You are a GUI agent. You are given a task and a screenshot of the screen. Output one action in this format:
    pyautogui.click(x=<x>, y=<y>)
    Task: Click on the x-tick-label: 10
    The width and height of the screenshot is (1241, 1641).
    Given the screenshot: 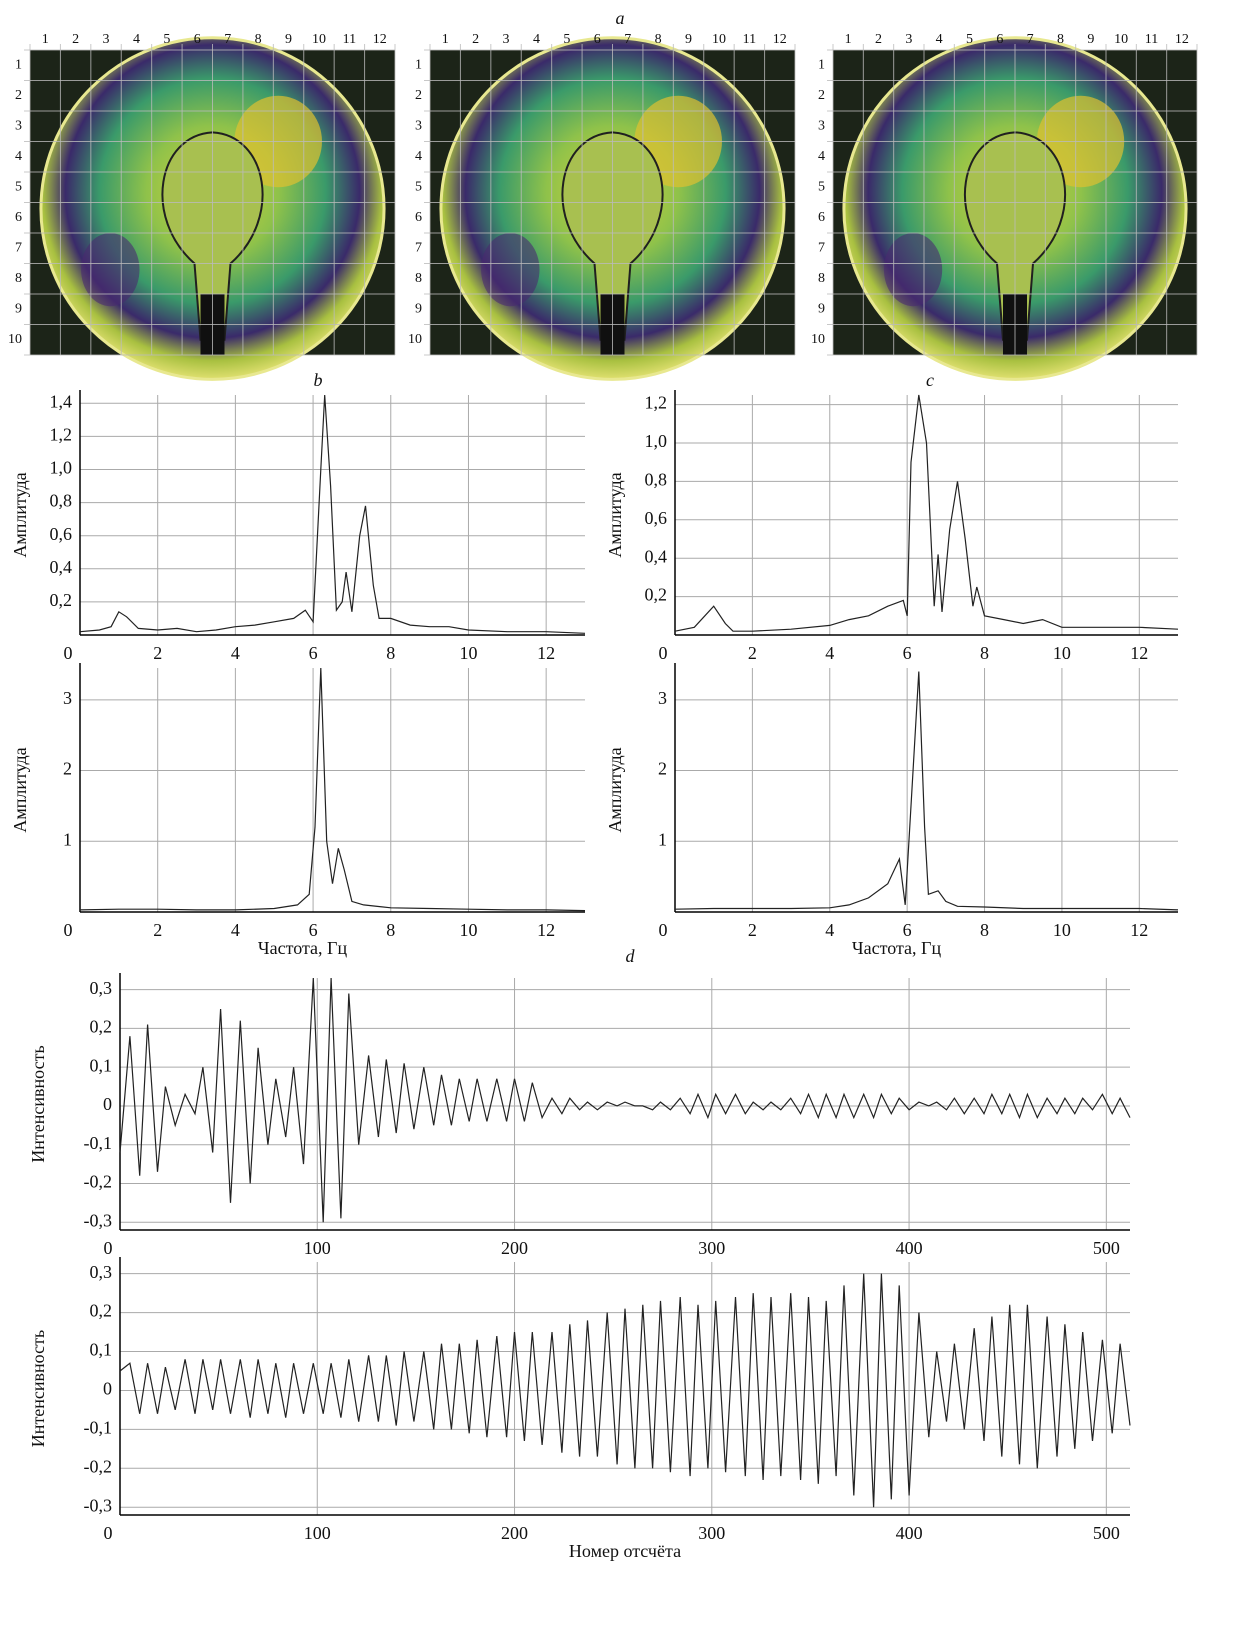 What is the action you would take?
    pyautogui.click(x=1062, y=930)
    